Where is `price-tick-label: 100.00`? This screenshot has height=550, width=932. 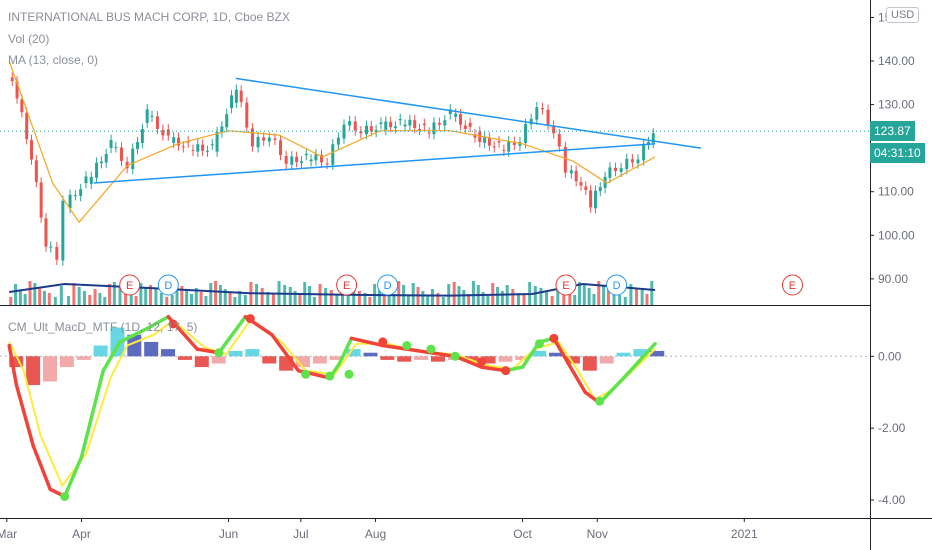 price-tick-label: 100.00 is located at coordinates (896, 235).